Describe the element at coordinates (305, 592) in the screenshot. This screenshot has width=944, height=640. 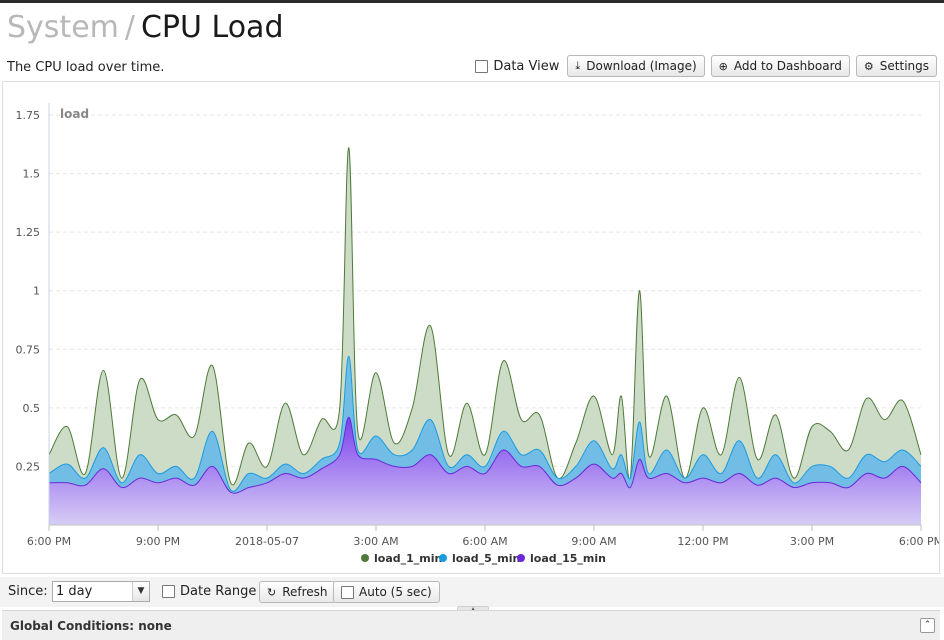
I see `refresh-label: Refresh` at that location.